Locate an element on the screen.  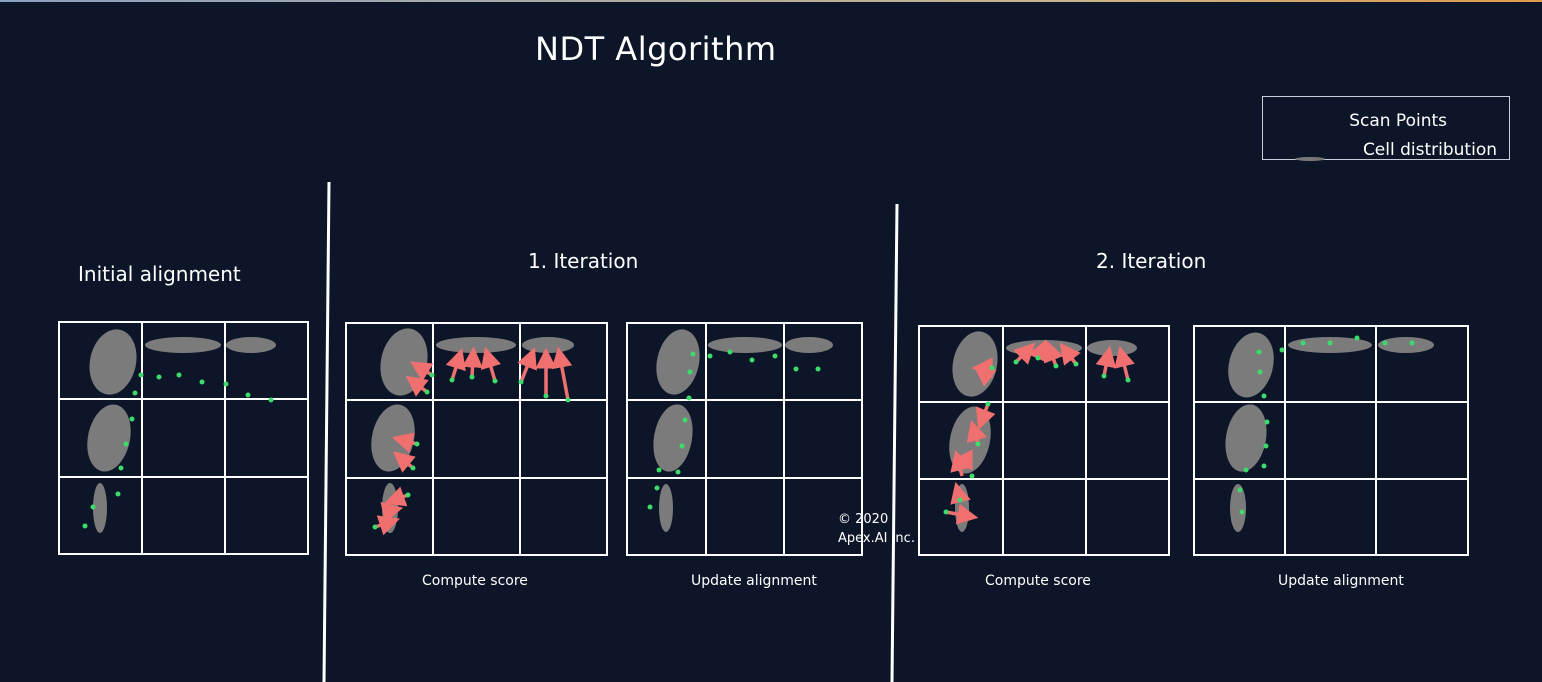
legend-box: Scan Points Cell distribution is located at coordinates (1386, 128).